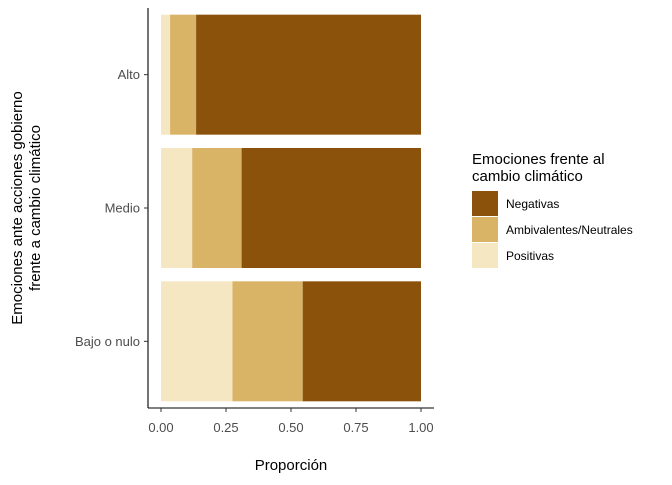 This screenshot has width=672, height=485. I want to click on bar-segment-alto-positivas, so click(166, 74).